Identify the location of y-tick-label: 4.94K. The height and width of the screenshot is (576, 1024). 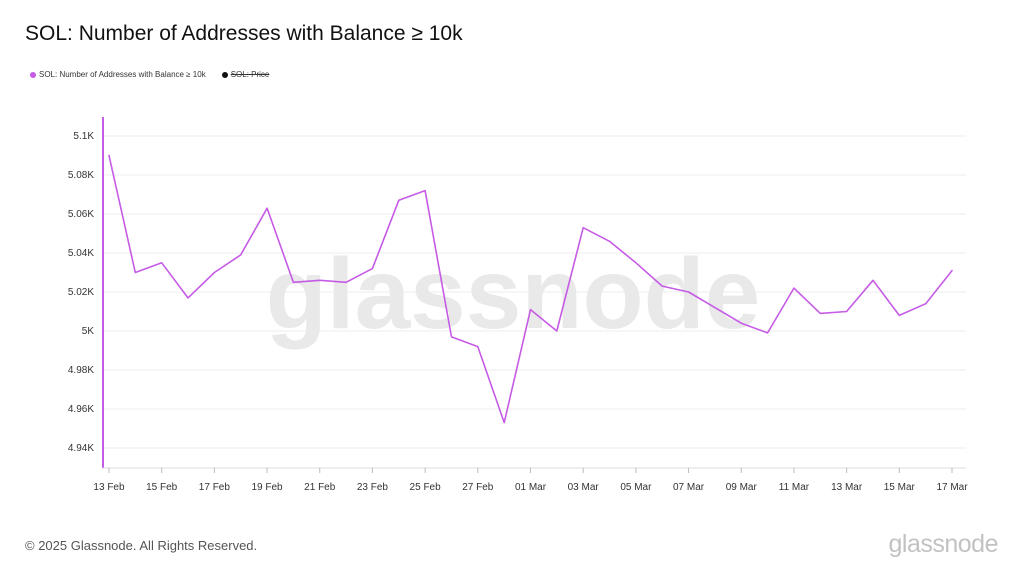
(81, 448).